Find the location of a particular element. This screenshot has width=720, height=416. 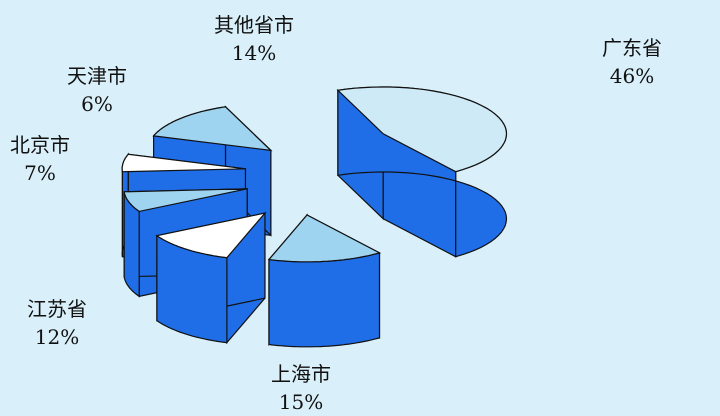

slice-percent: 14% is located at coordinates (254, 53).